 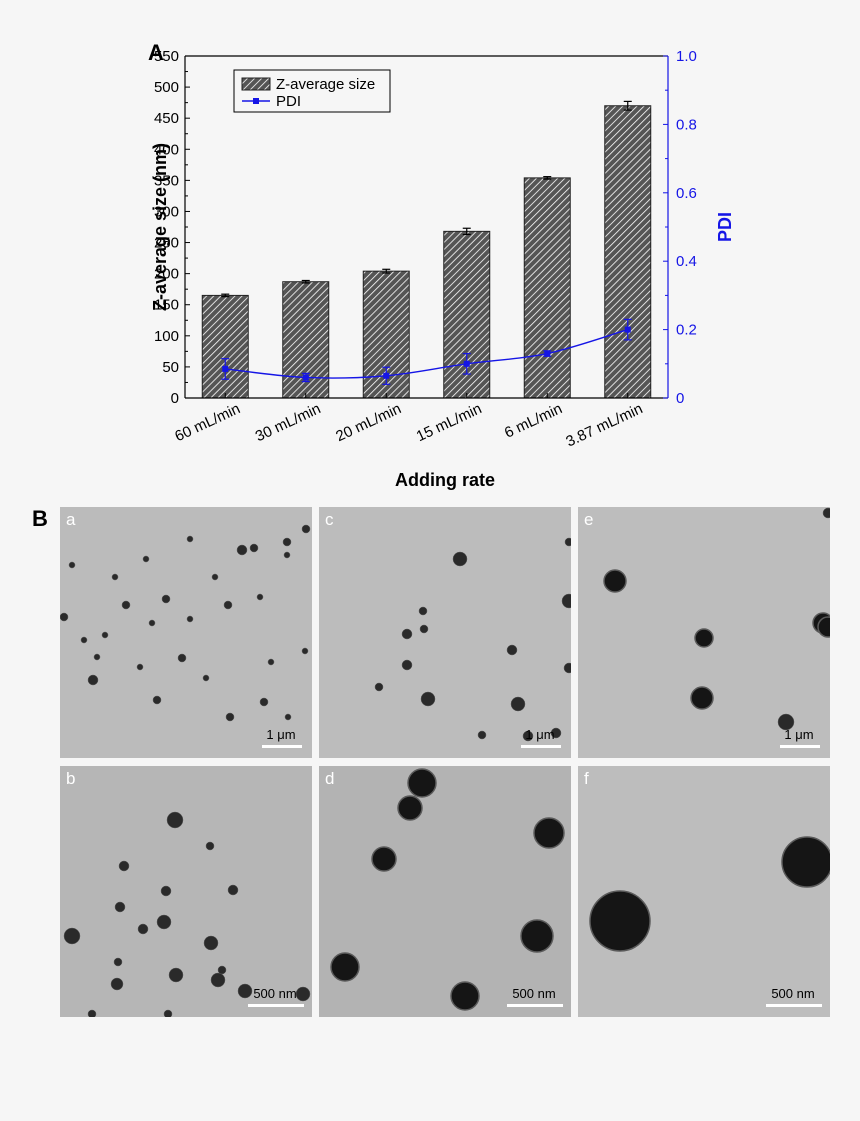 I want to click on x-tick-label: 30 mL/min, so click(x=288, y=422).